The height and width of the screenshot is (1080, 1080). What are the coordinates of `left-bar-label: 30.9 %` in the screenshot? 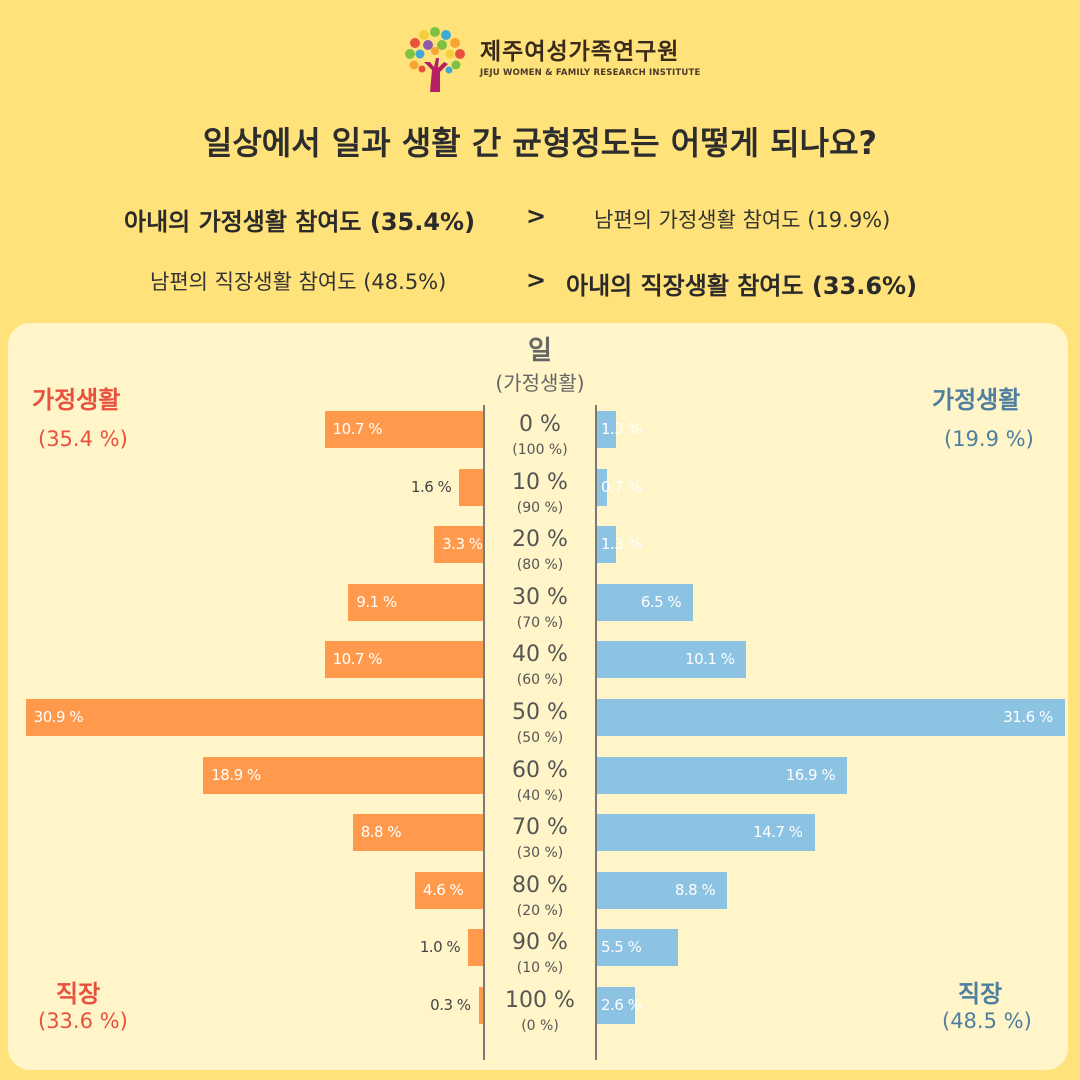 It's located at (58, 717).